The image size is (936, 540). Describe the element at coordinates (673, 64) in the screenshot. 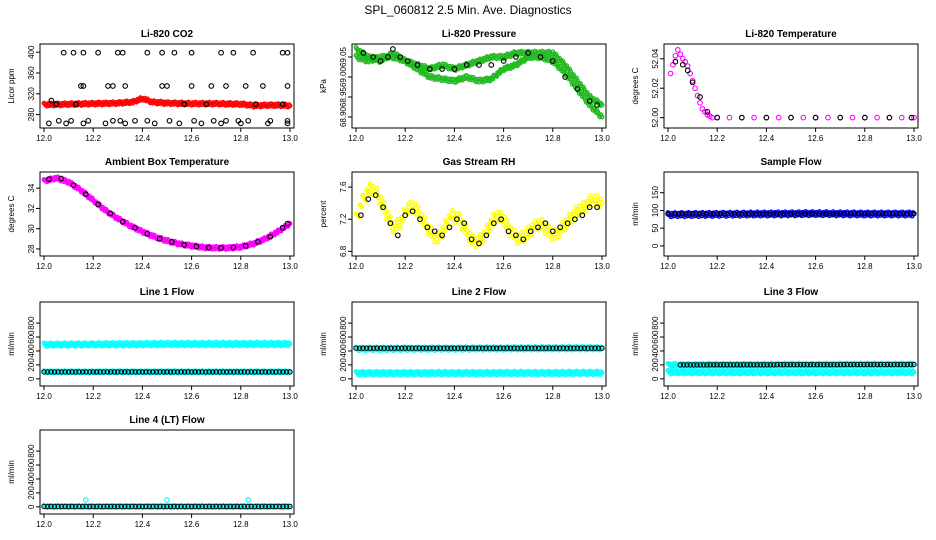

I see `li-820-temperature-series-fast-point` at that location.